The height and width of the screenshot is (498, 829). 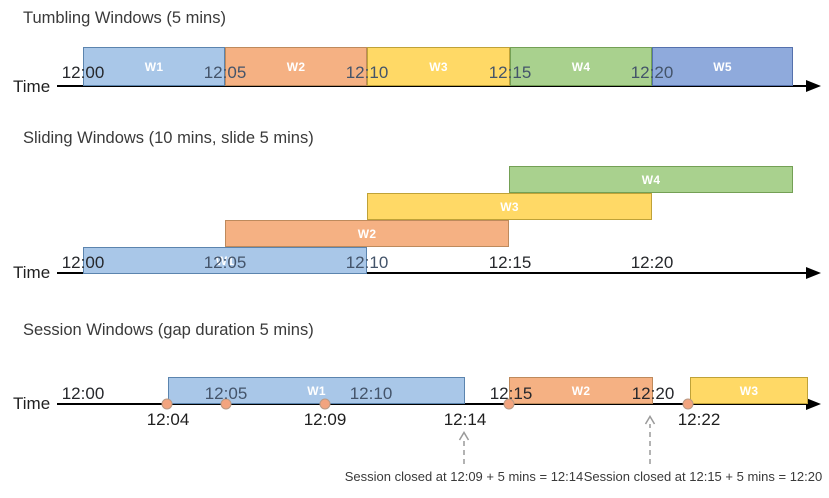 What do you see at coordinates (813, 86) in the screenshot?
I see `tumbling-axis-arrowhead-icon` at bounding box center [813, 86].